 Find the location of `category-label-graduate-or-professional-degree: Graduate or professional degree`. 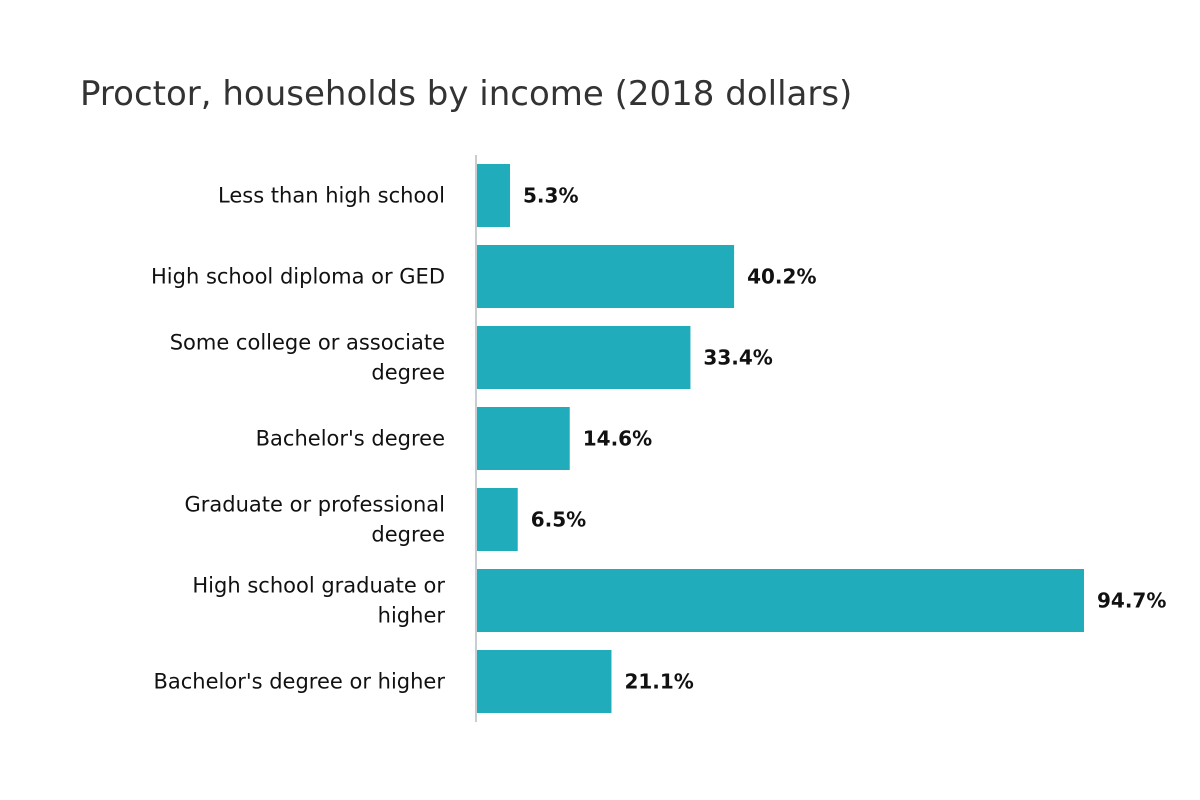

category-label-graduate-or-professional-degree: Graduate or professional degree is located at coordinates (314, 520).